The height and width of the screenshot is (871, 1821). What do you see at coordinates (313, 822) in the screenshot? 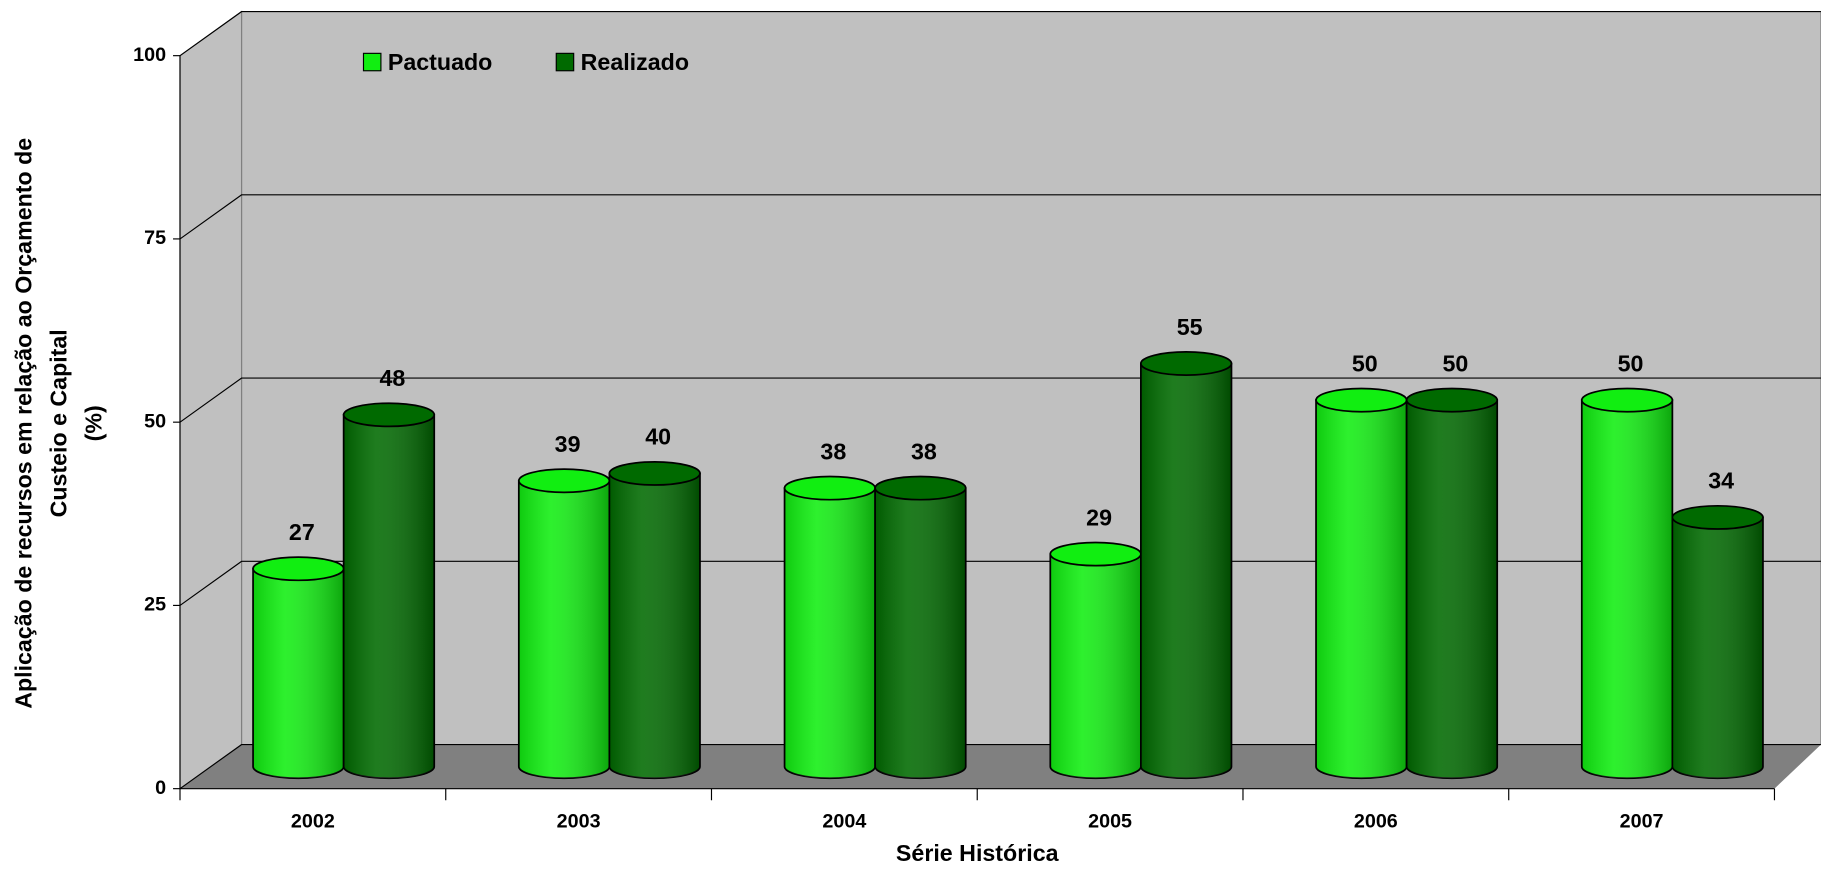
I see `x-tick-label: 2002` at bounding box center [313, 822].